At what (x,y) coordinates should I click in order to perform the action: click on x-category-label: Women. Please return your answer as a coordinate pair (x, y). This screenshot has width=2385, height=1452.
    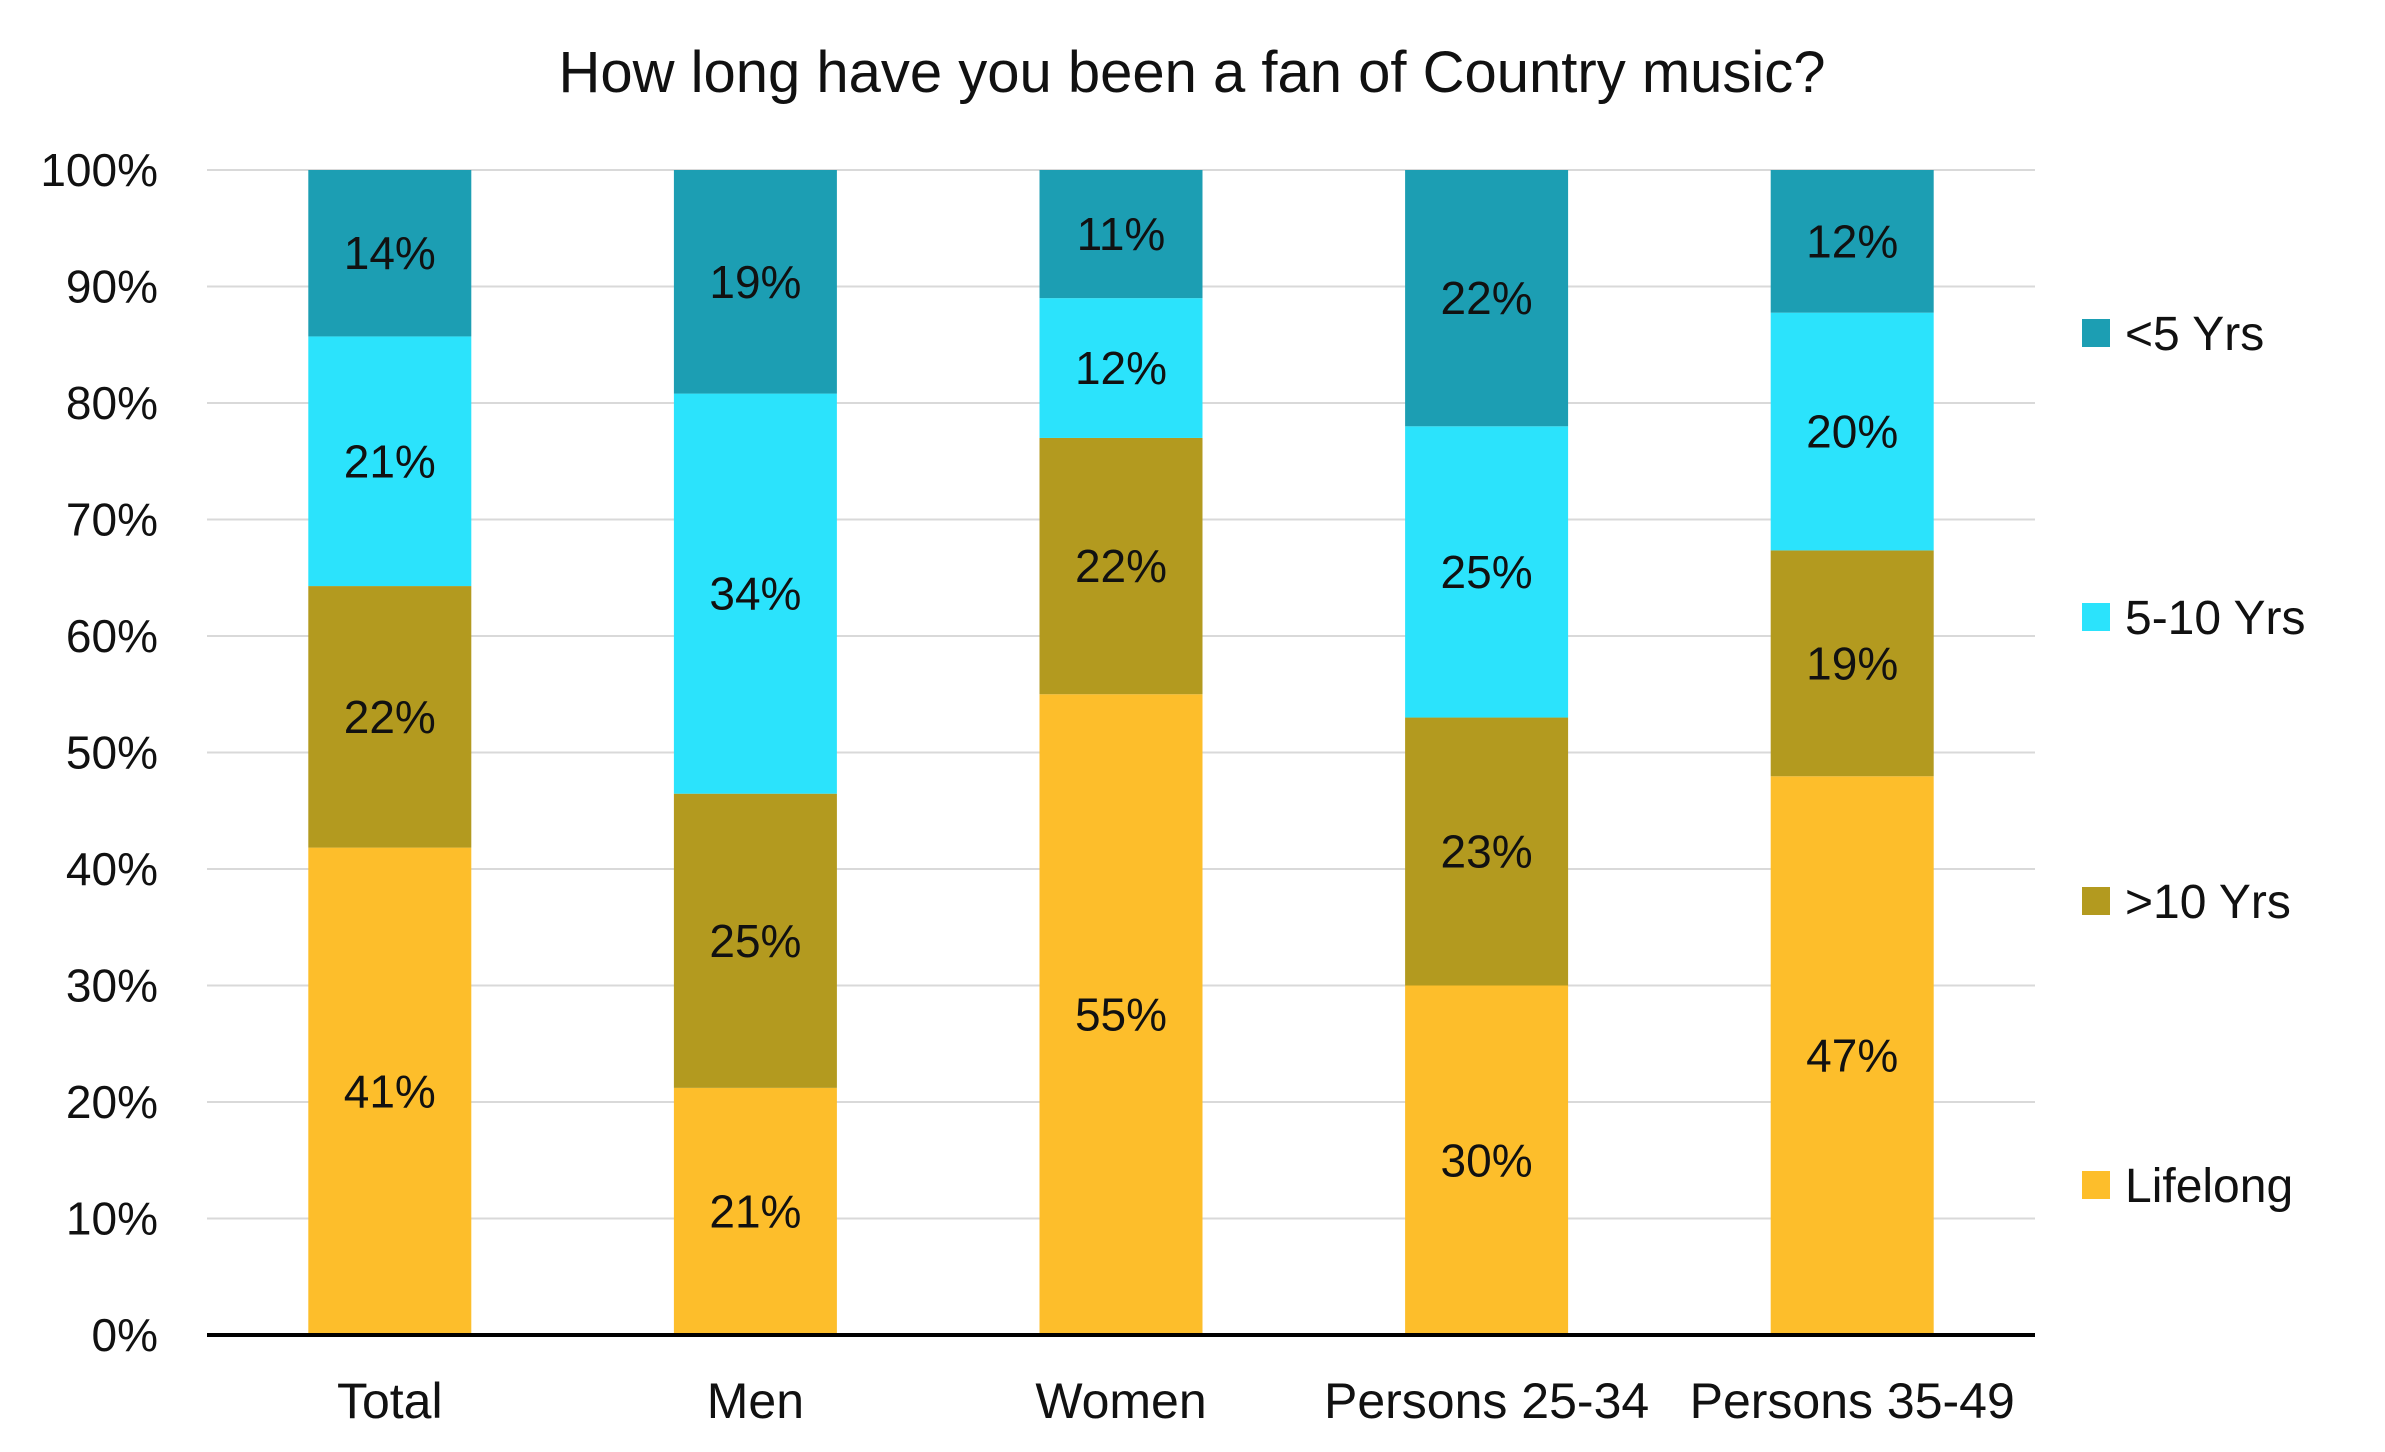
    Looking at the image, I should click on (1120, 1401).